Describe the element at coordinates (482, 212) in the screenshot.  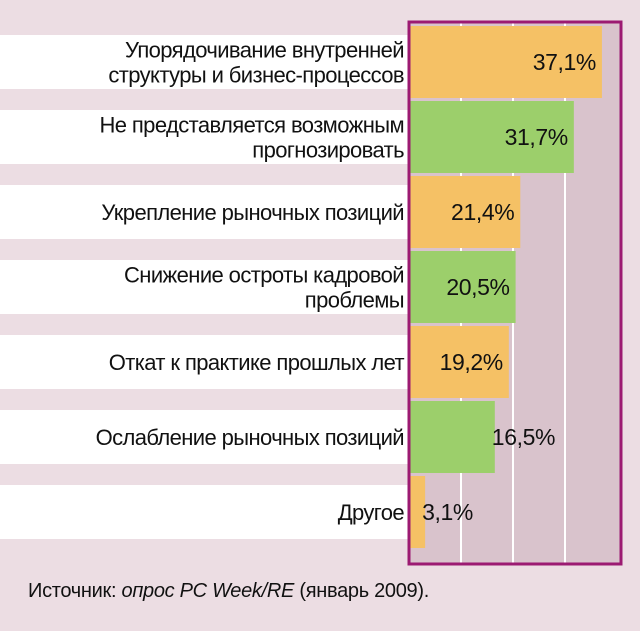
I see `value-label: 21,4%` at that location.